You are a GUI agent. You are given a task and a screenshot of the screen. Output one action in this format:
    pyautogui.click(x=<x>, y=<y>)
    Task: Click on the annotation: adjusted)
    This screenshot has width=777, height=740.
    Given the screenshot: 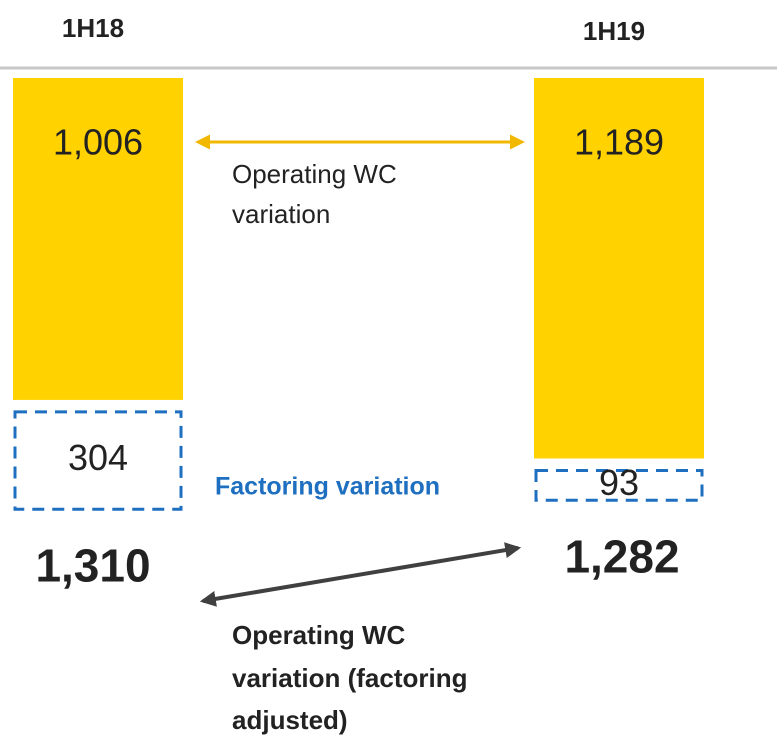 What is the action you would take?
    pyautogui.click(x=290, y=720)
    